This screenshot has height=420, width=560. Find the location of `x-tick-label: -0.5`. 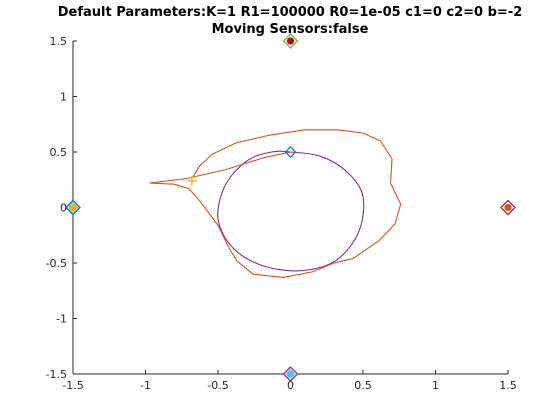

x-tick-label: -0.5 is located at coordinates (217, 385).